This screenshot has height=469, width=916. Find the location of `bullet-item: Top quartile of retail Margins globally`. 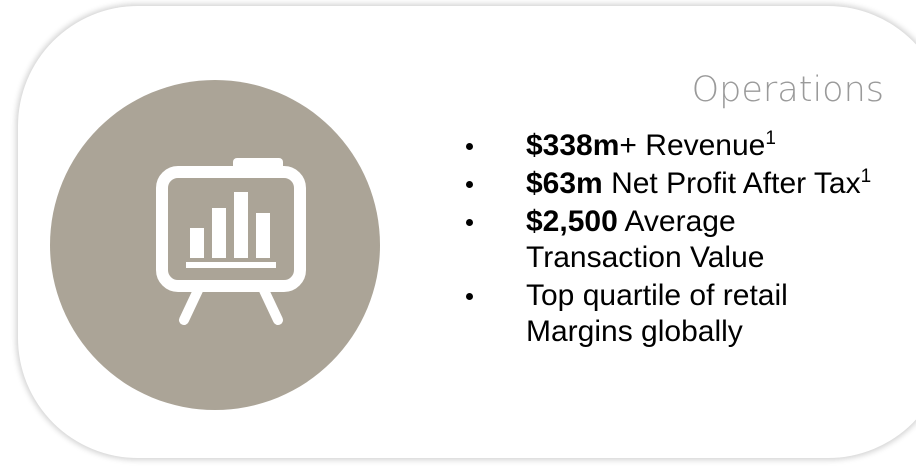

bullet-item: Top quartile of retail Margins globally is located at coordinates (669, 314).